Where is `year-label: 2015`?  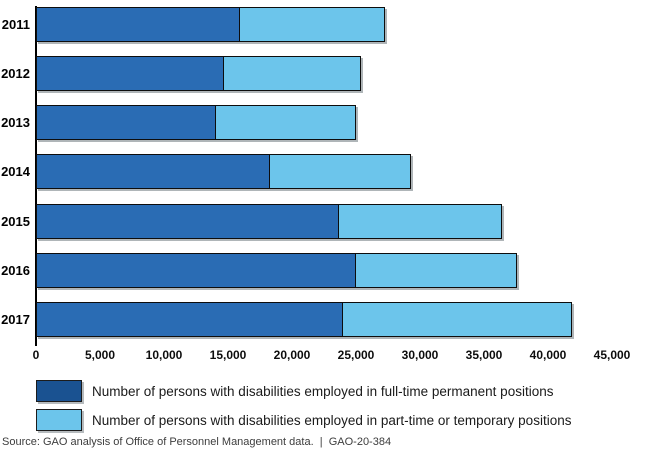
year-label: 2015 is located at coordinates (15, 221).